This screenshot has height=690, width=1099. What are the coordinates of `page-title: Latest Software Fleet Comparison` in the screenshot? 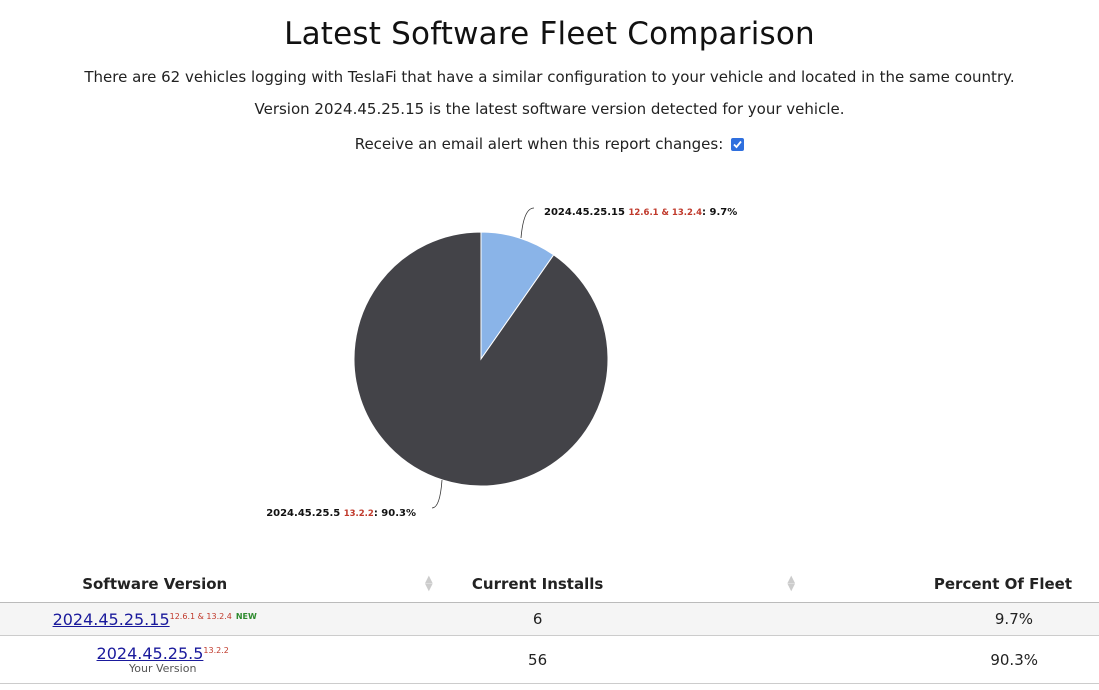 It's located at (549, 34).